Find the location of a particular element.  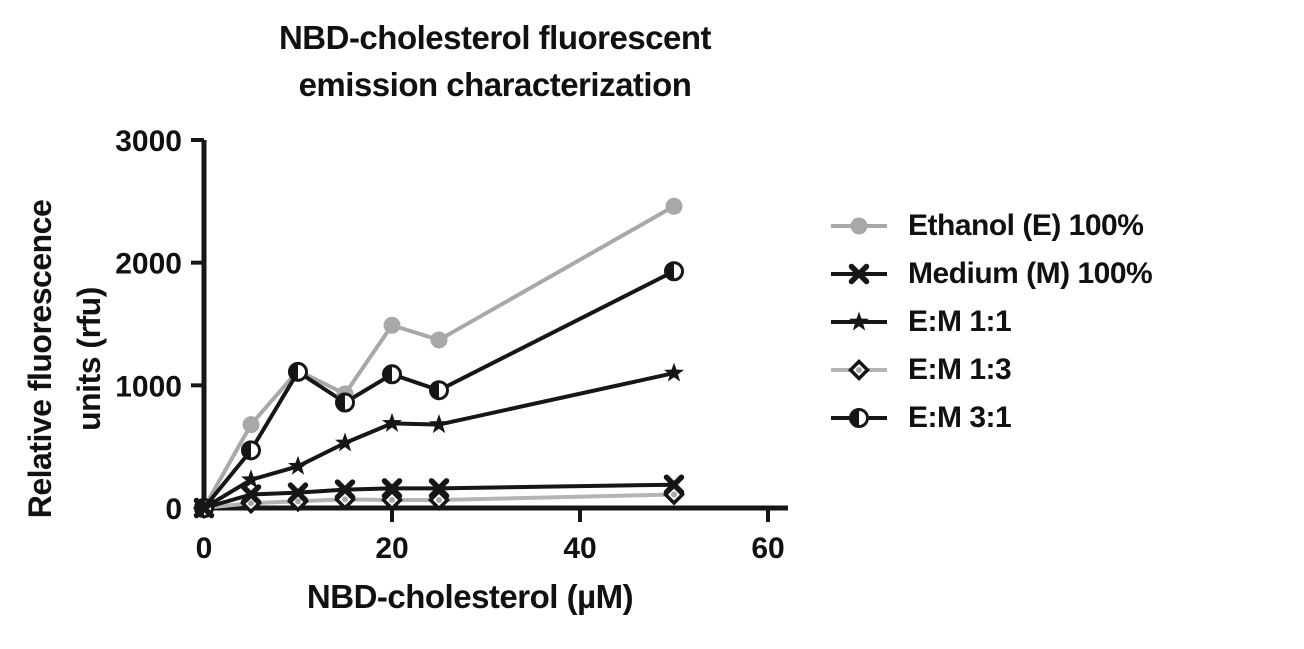

y-tick-label: 1000 is located at coordinates (148, 386).